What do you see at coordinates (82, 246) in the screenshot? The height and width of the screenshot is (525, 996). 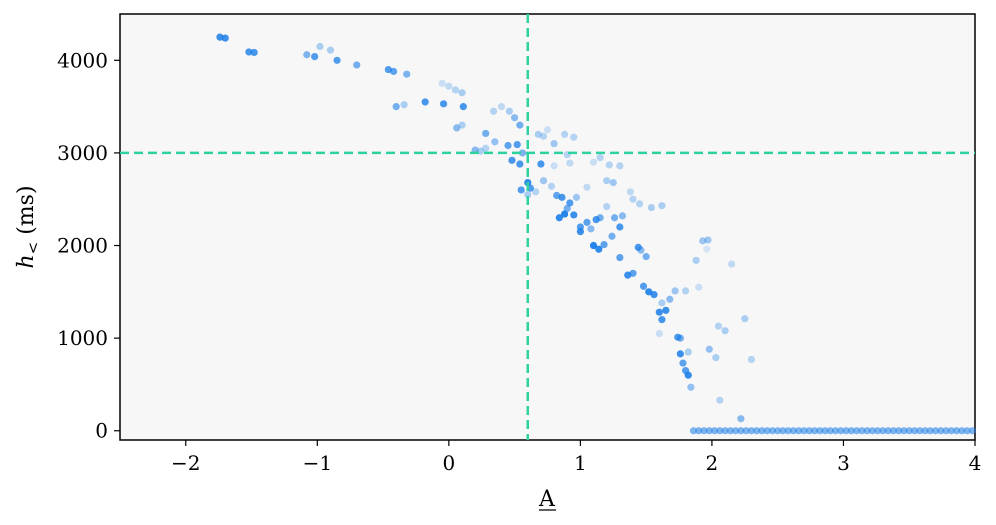 I see `y-tick-label: 2000` at bounding box center [82, 246].